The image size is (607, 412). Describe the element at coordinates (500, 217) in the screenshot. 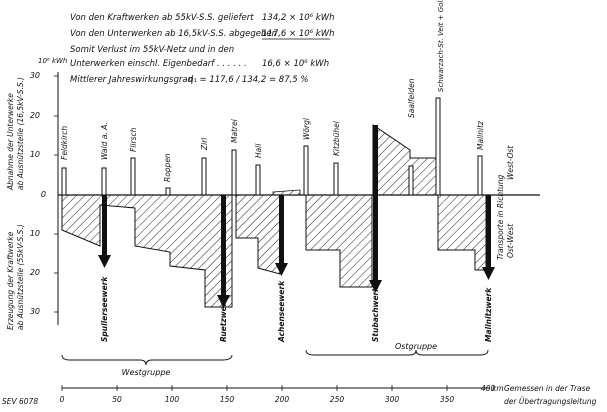

I see `right-label-transporte: Transporte in Richtung` at that location.